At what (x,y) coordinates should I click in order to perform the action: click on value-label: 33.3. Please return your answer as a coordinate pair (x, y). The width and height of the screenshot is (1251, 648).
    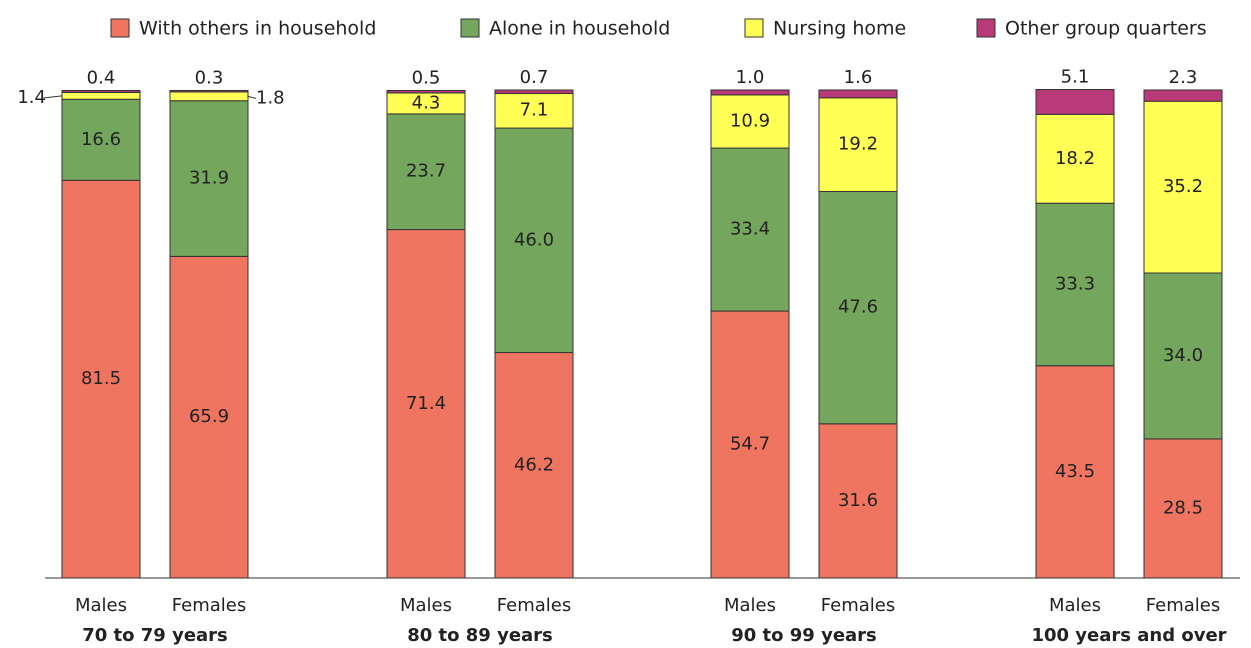
    Looking at the image, I should click on (1075, 283).